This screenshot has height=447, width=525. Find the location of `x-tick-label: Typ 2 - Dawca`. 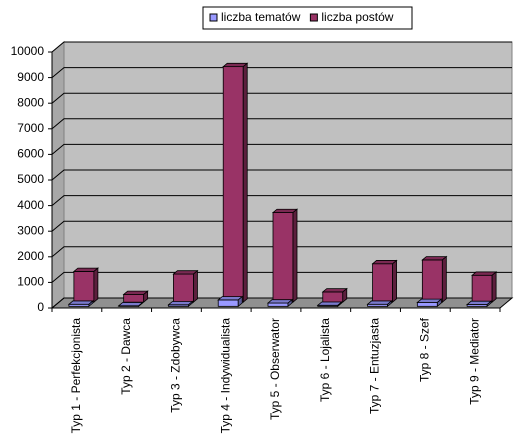

x-tick-label: Typ 2 - Dawca is located at coordinates (126, 356).